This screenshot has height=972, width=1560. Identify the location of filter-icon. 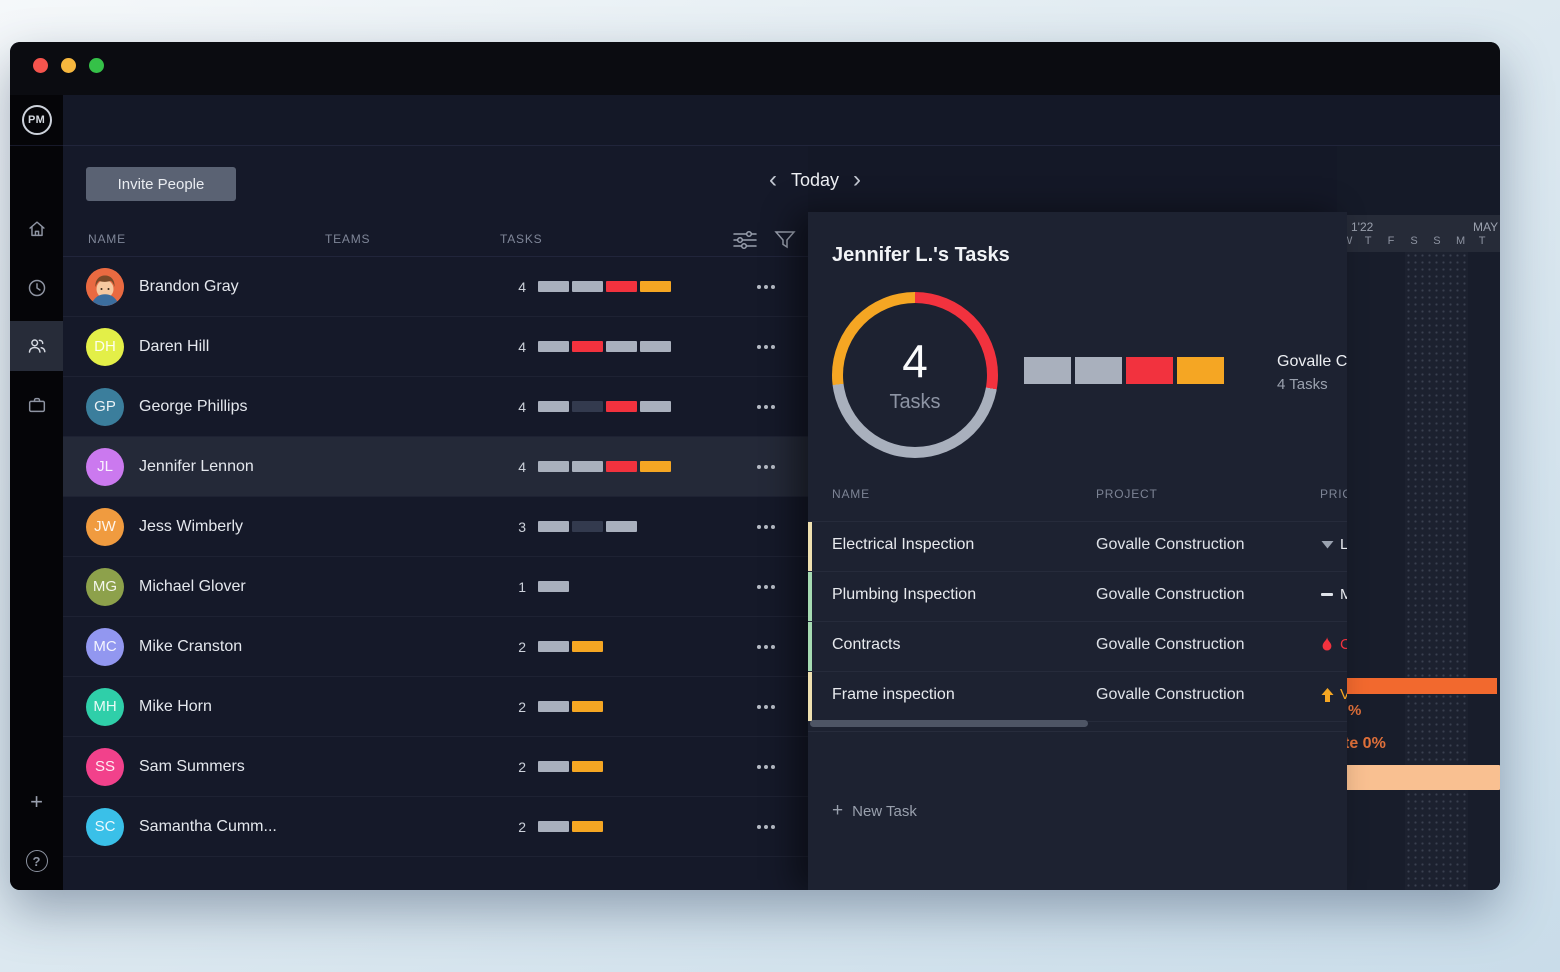
(785, 242).